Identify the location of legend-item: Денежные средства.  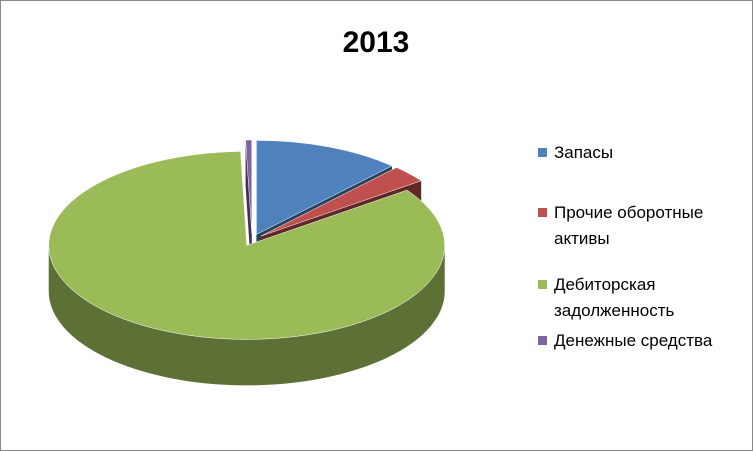
(643, 341).